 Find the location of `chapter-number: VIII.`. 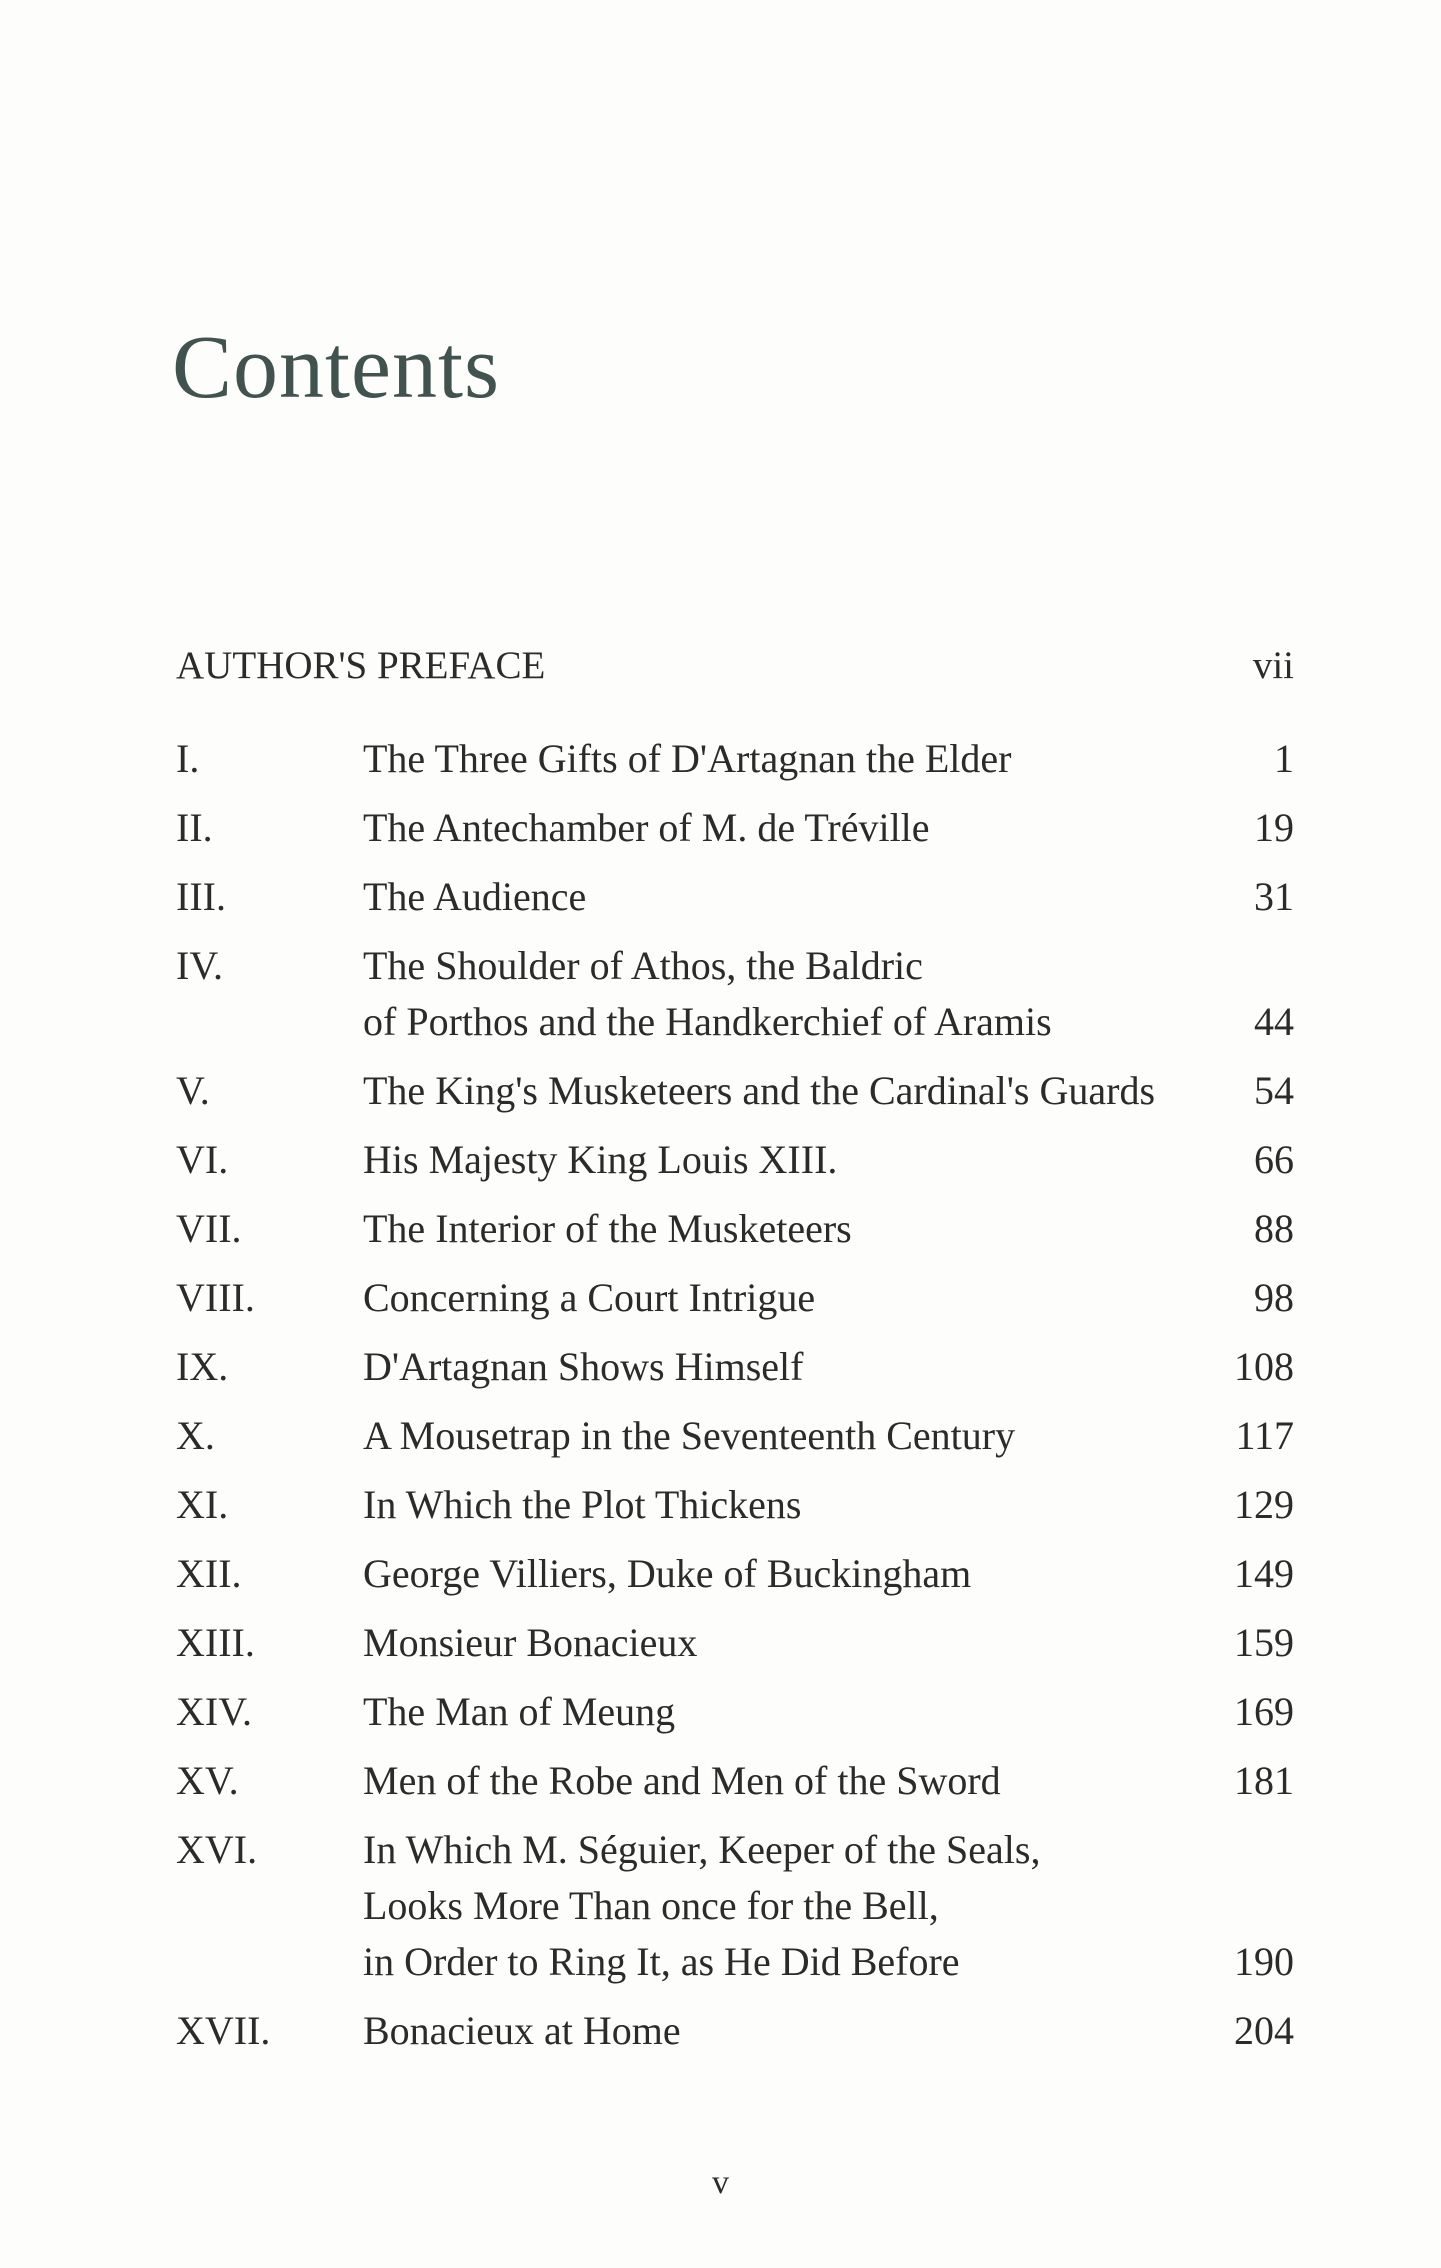

chapter-number: VIII. is located at coordinates (215, 1297).